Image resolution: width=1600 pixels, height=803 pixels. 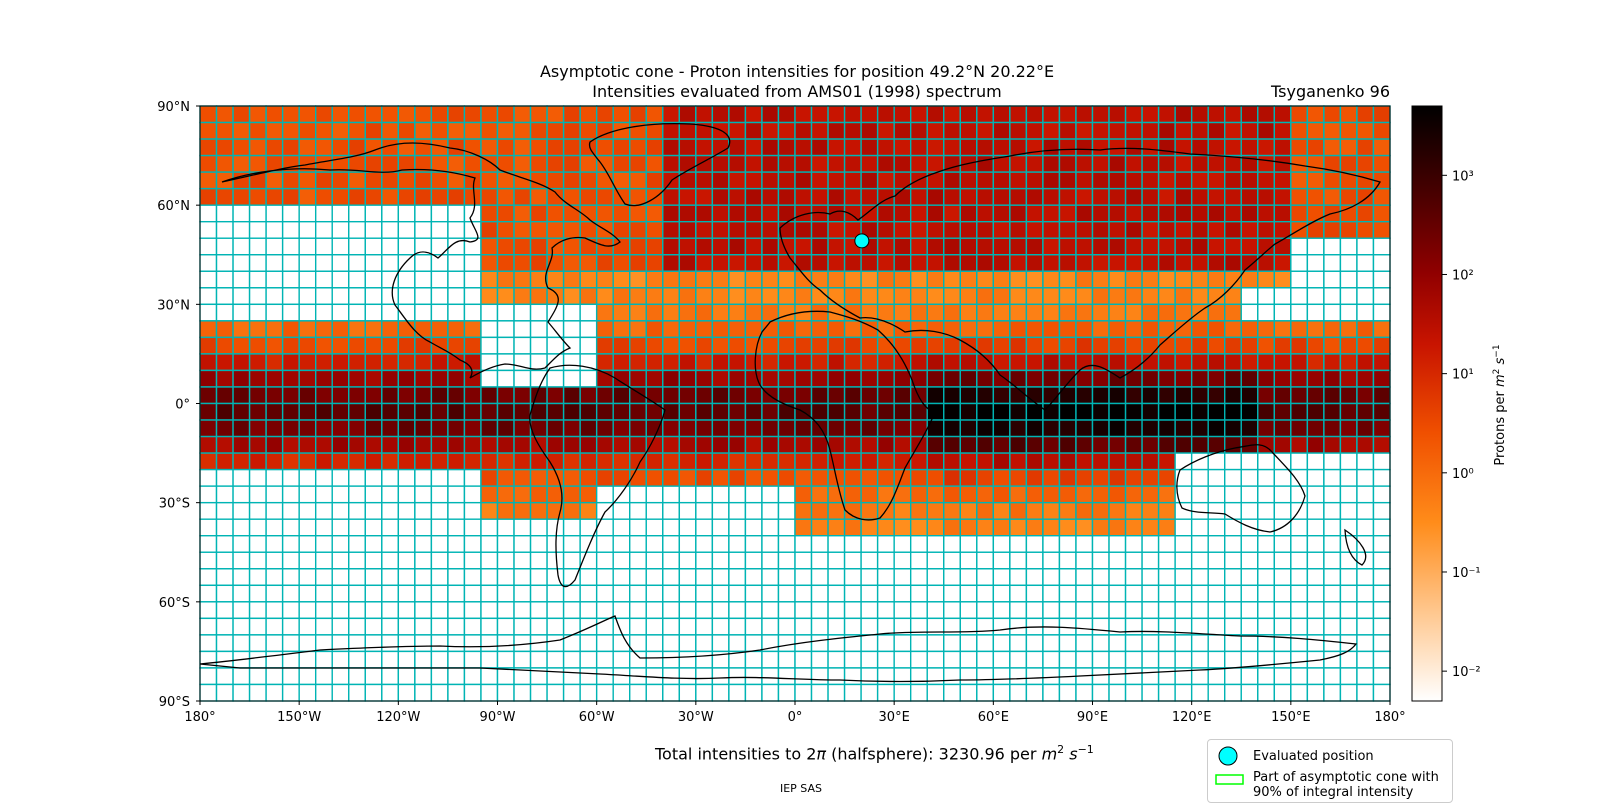 What do you see at coordinates (398, 717) in the screenshot?
I see `x-tick-label: 120°W` at bounding box center [398, 717].